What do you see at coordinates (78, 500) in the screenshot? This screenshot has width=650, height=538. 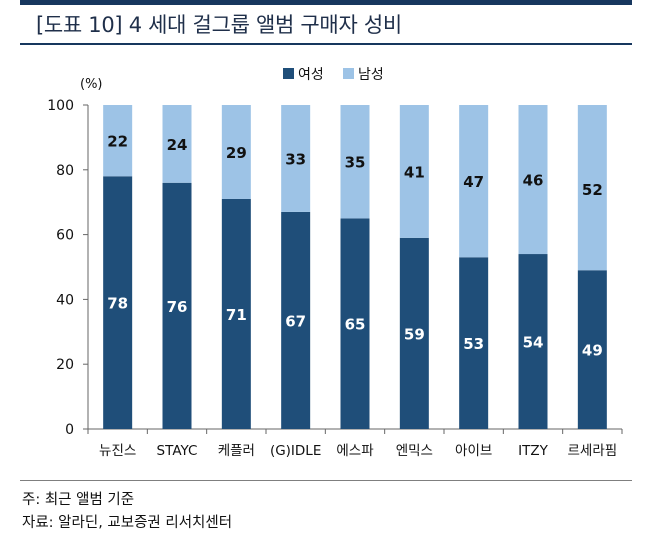 I see `footnote: 주: 최근 앨범 기준` at bounding box center [78, 500].